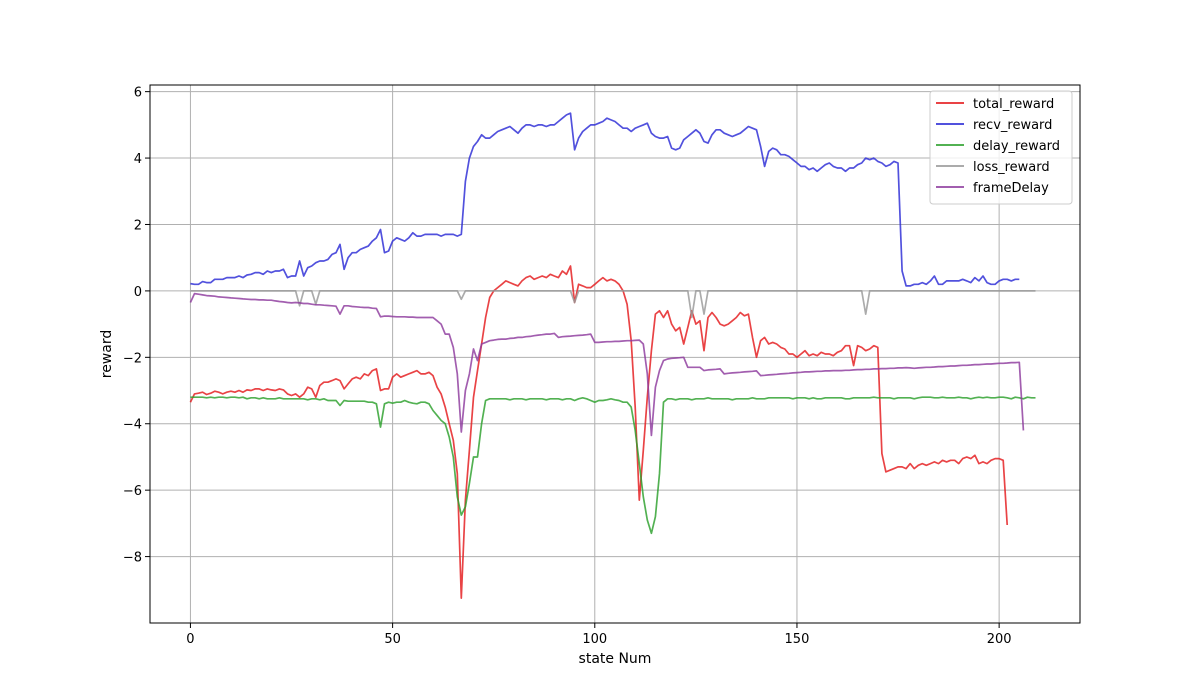 This screenshot has width=1200, height=700. I want to click on legend-label: delay_reward, so click(1016, 146).